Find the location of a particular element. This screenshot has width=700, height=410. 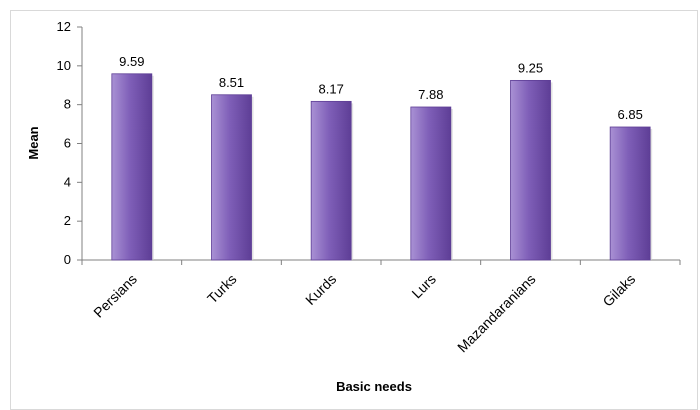

y-tick-label: 0 is located at coordinates (67, 259).